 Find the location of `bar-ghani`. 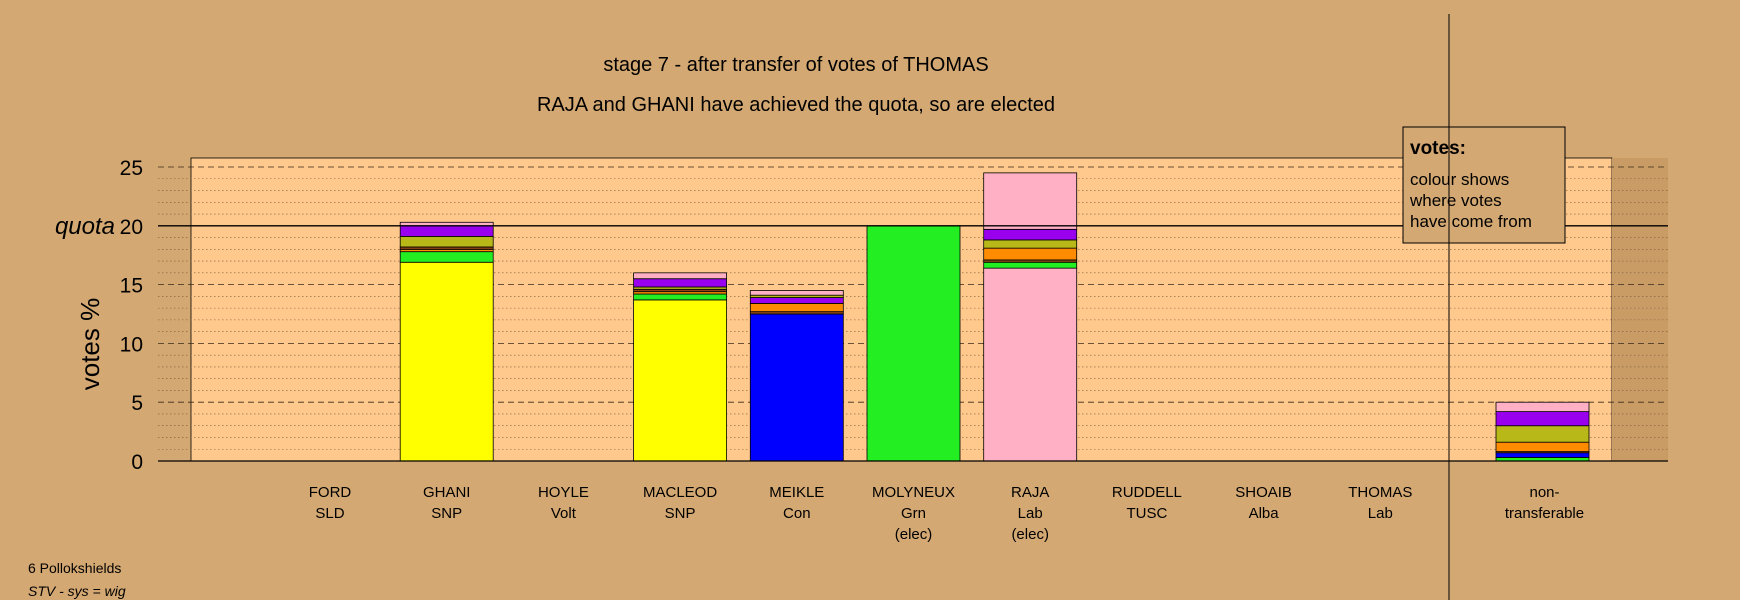

bar-ghani is located at coordinates (446, 341).